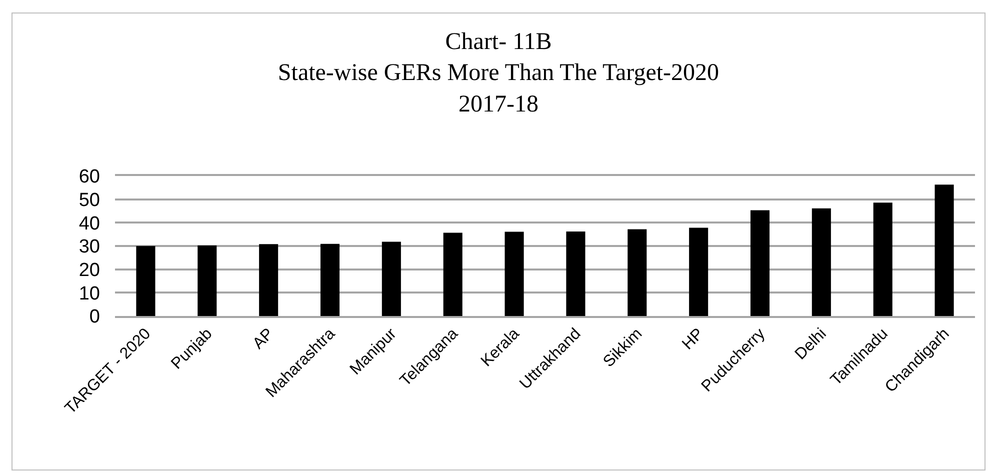 Image resolution: width=997 pixels, height=473 pixels. I want to click on y-tick-label: 40, so click(89, 223).